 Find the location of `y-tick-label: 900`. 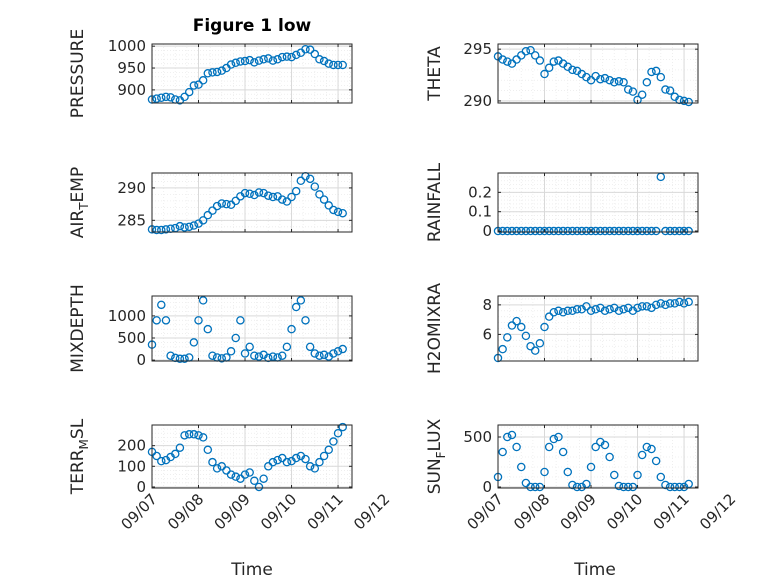

y-tick-label: 900 is located at coordinates (131, 90).